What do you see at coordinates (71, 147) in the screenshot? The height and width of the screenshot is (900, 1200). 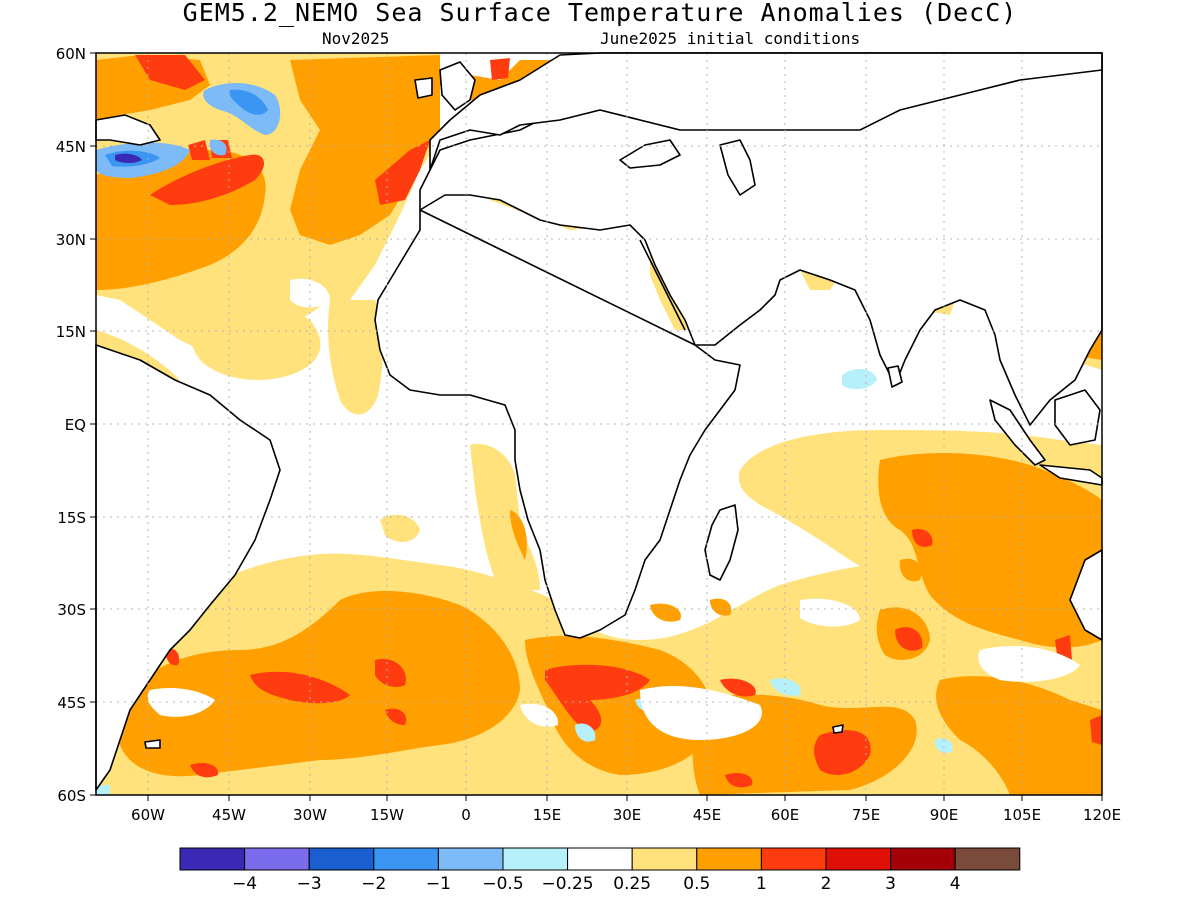 I see `lat-label: 45N` at bounding box center [71, 147].